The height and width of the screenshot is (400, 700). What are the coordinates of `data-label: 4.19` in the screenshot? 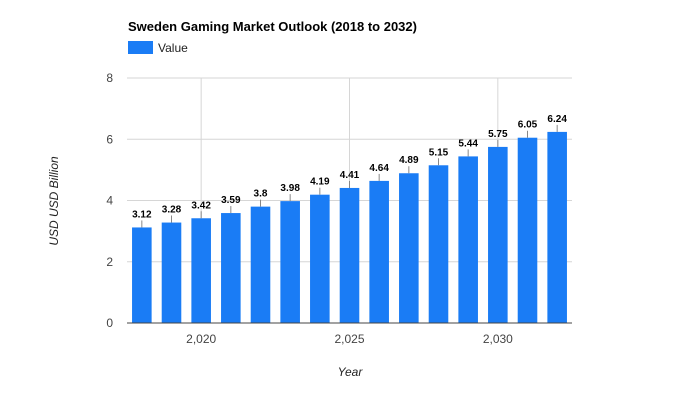 It's located at (320, 182).